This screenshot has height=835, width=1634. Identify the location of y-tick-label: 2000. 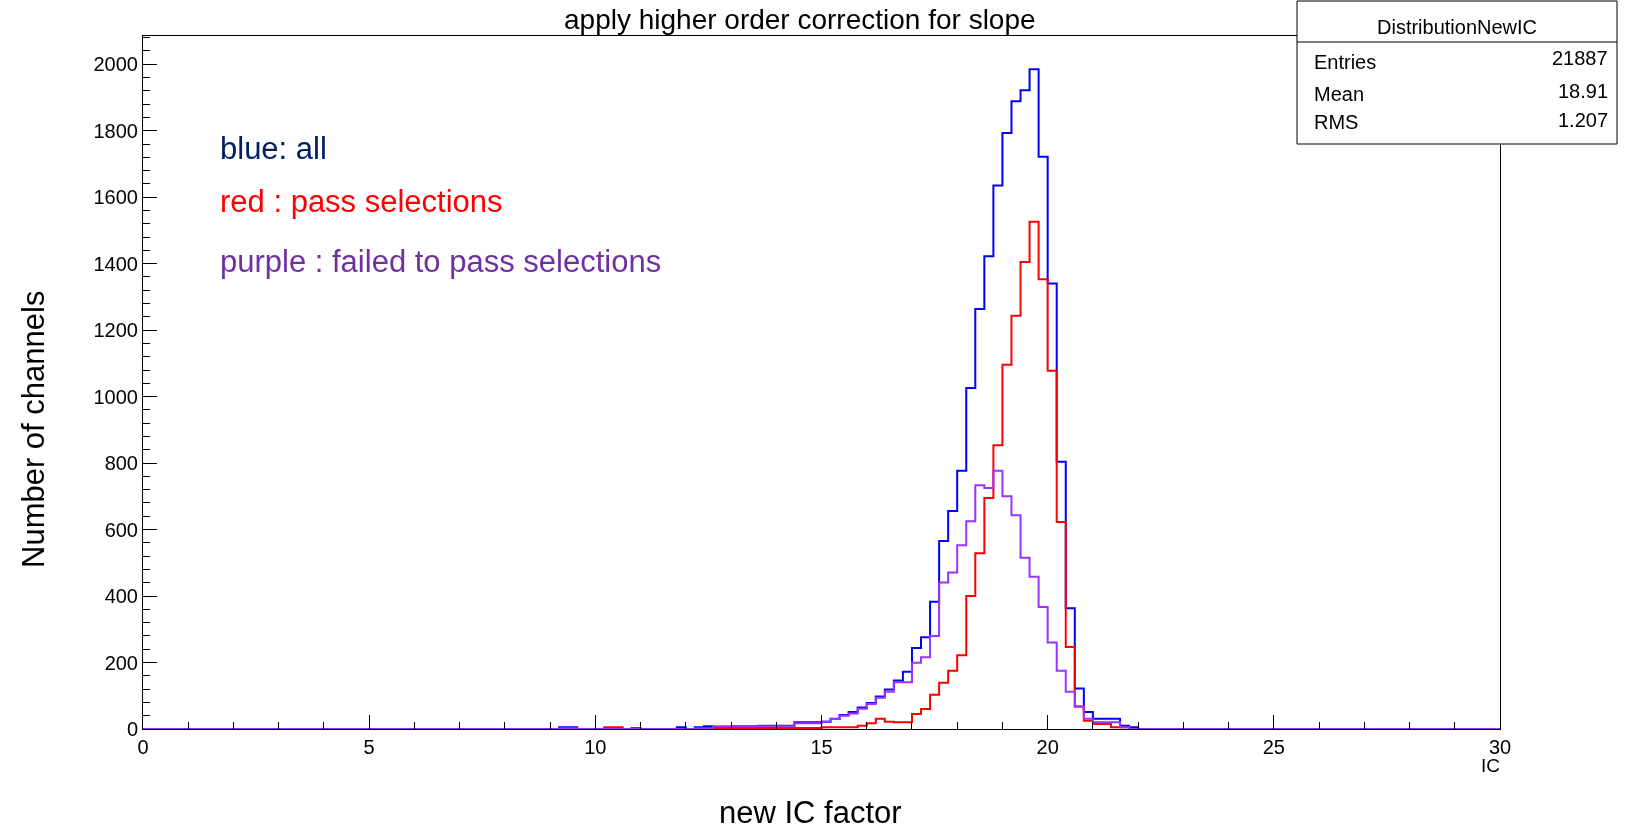
(115, 64).